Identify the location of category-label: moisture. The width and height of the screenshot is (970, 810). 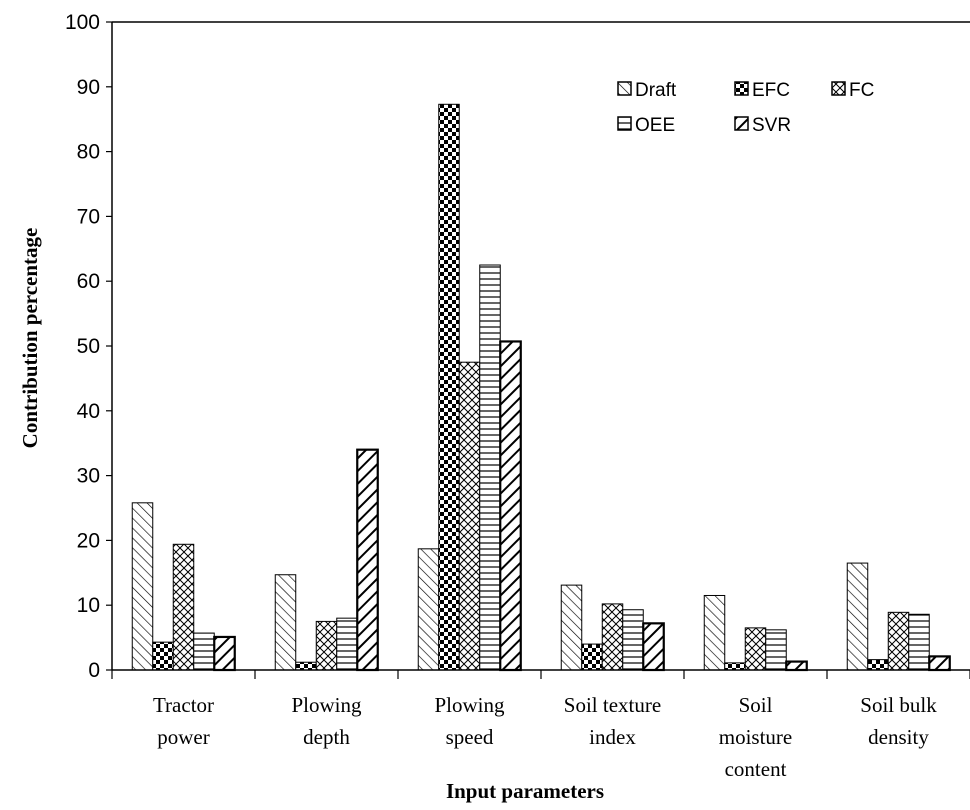
(756, 737).